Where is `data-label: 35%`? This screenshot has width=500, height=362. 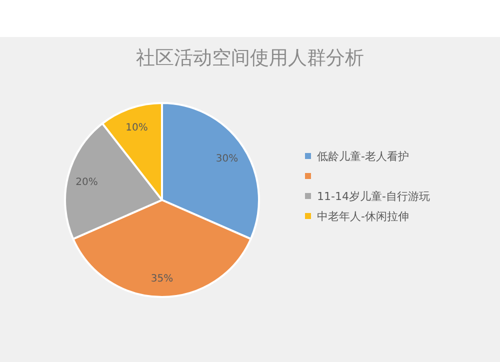
data-label: 35% is located at coordinates (162, 279).